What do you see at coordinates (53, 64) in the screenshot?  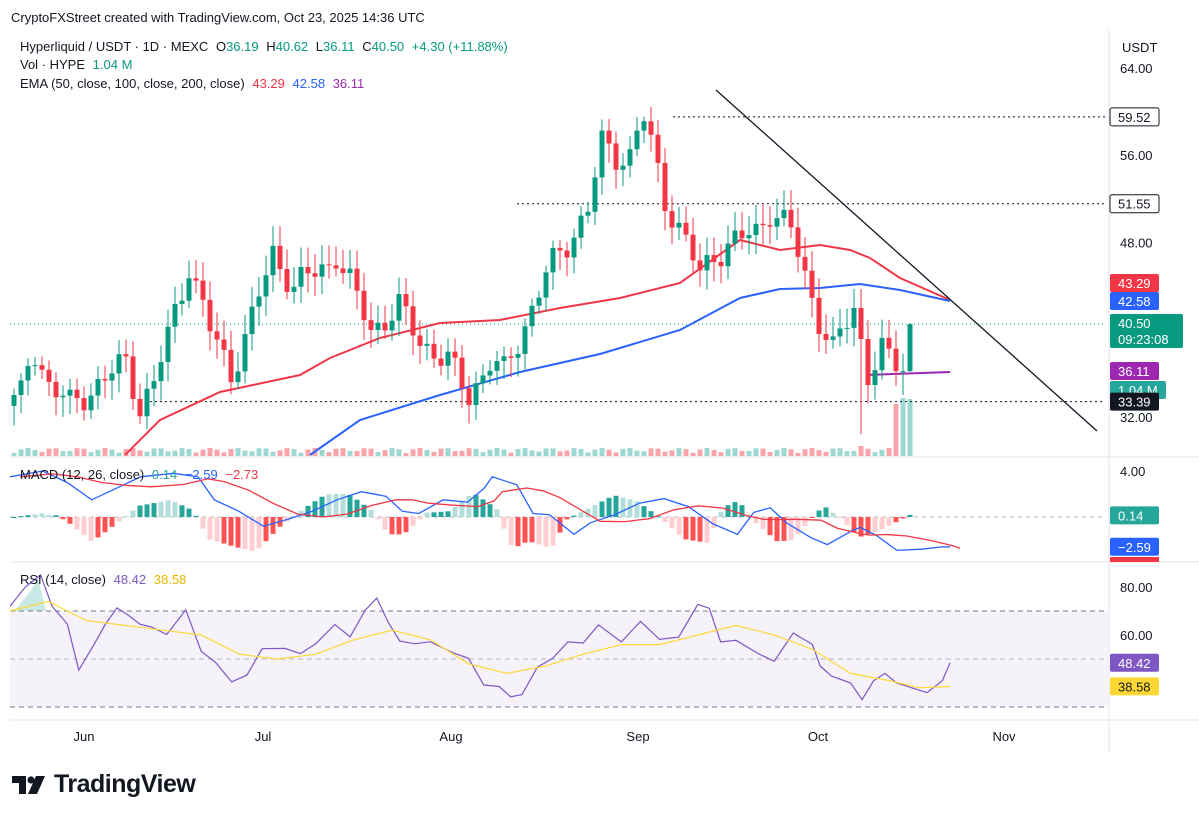 I see `volume-label: Vol · HYPE` at bounding box center [53, 64].